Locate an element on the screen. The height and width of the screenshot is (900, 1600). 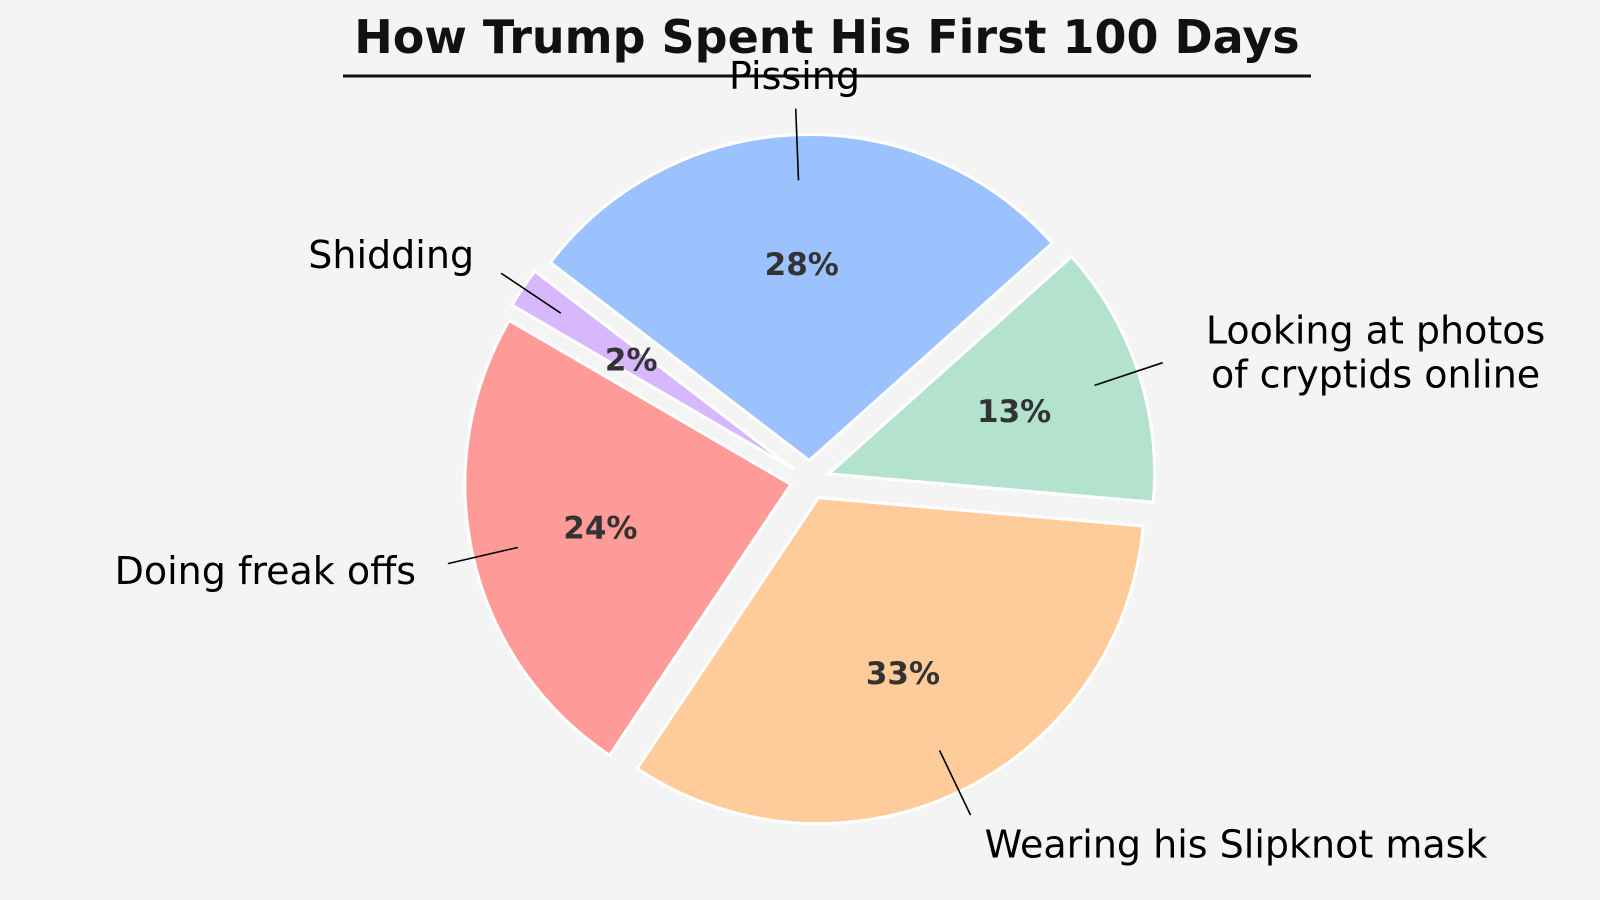
leader-line-wearing-his-slipknot-mask is located at coordinates (955, 783).